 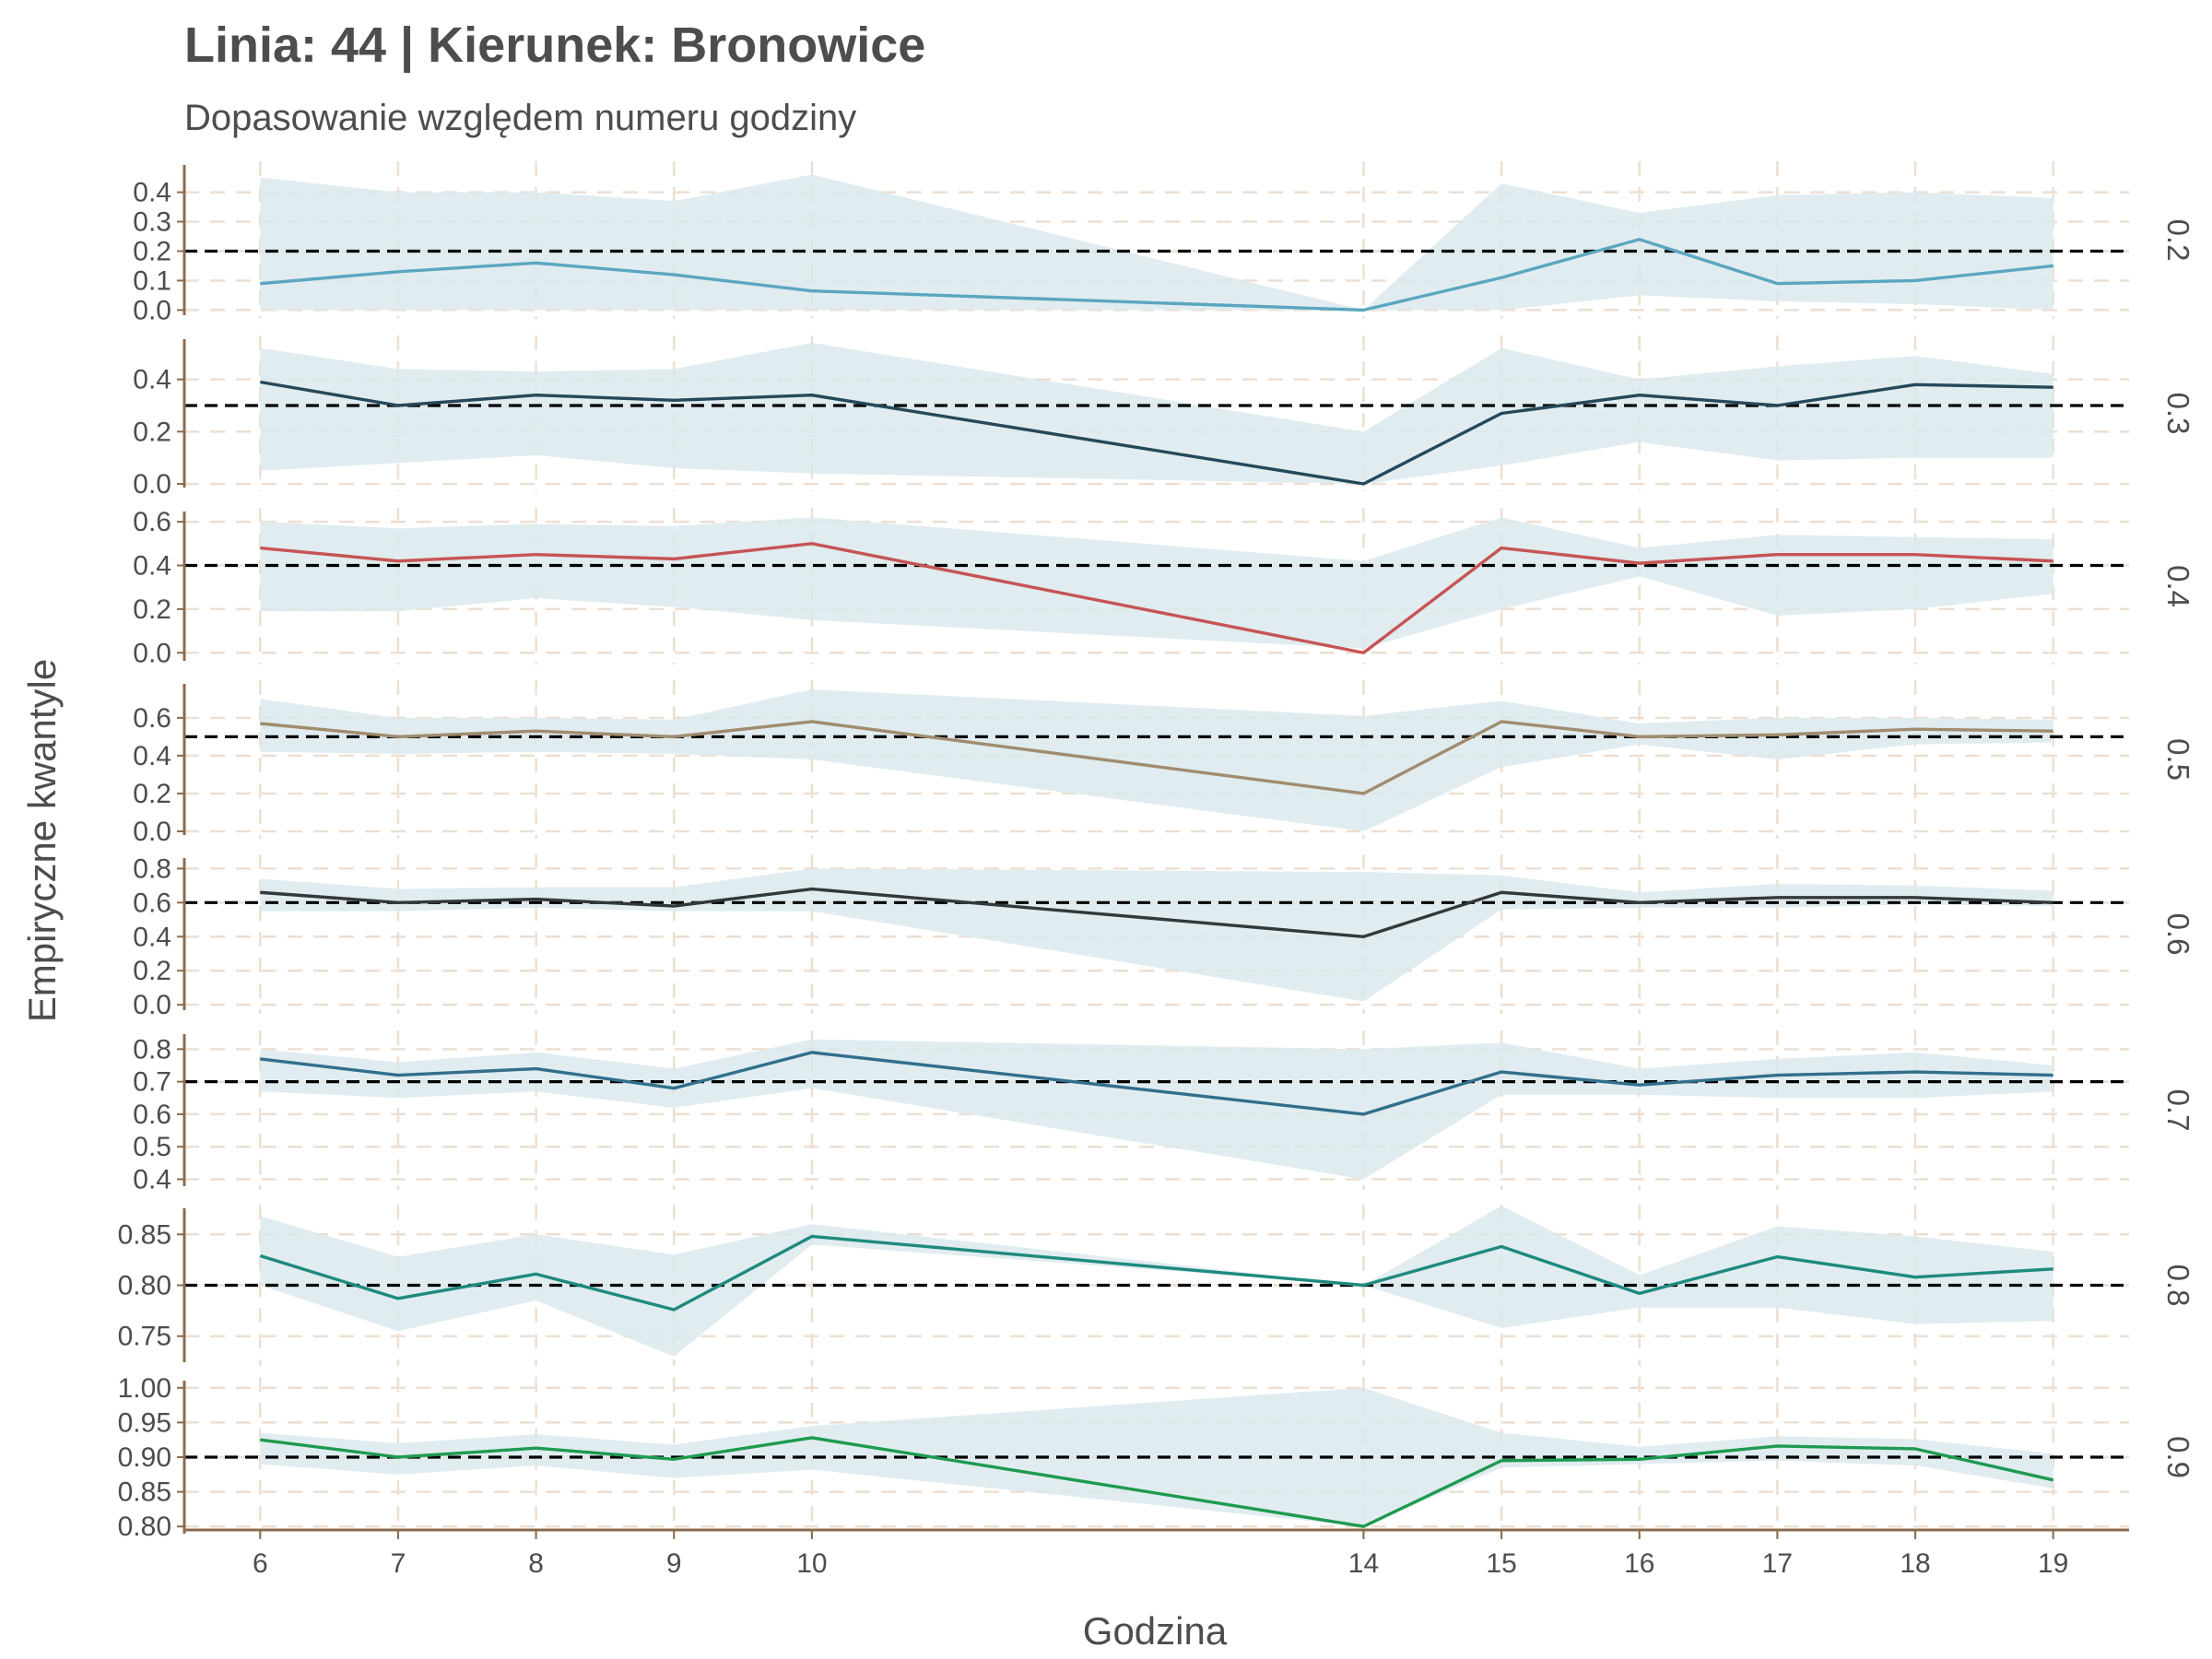 What do you see at coordinates (2178, 1286) in the screenshot?
I see `strip-label: 0.8` at bounding box center [2178, 1286].